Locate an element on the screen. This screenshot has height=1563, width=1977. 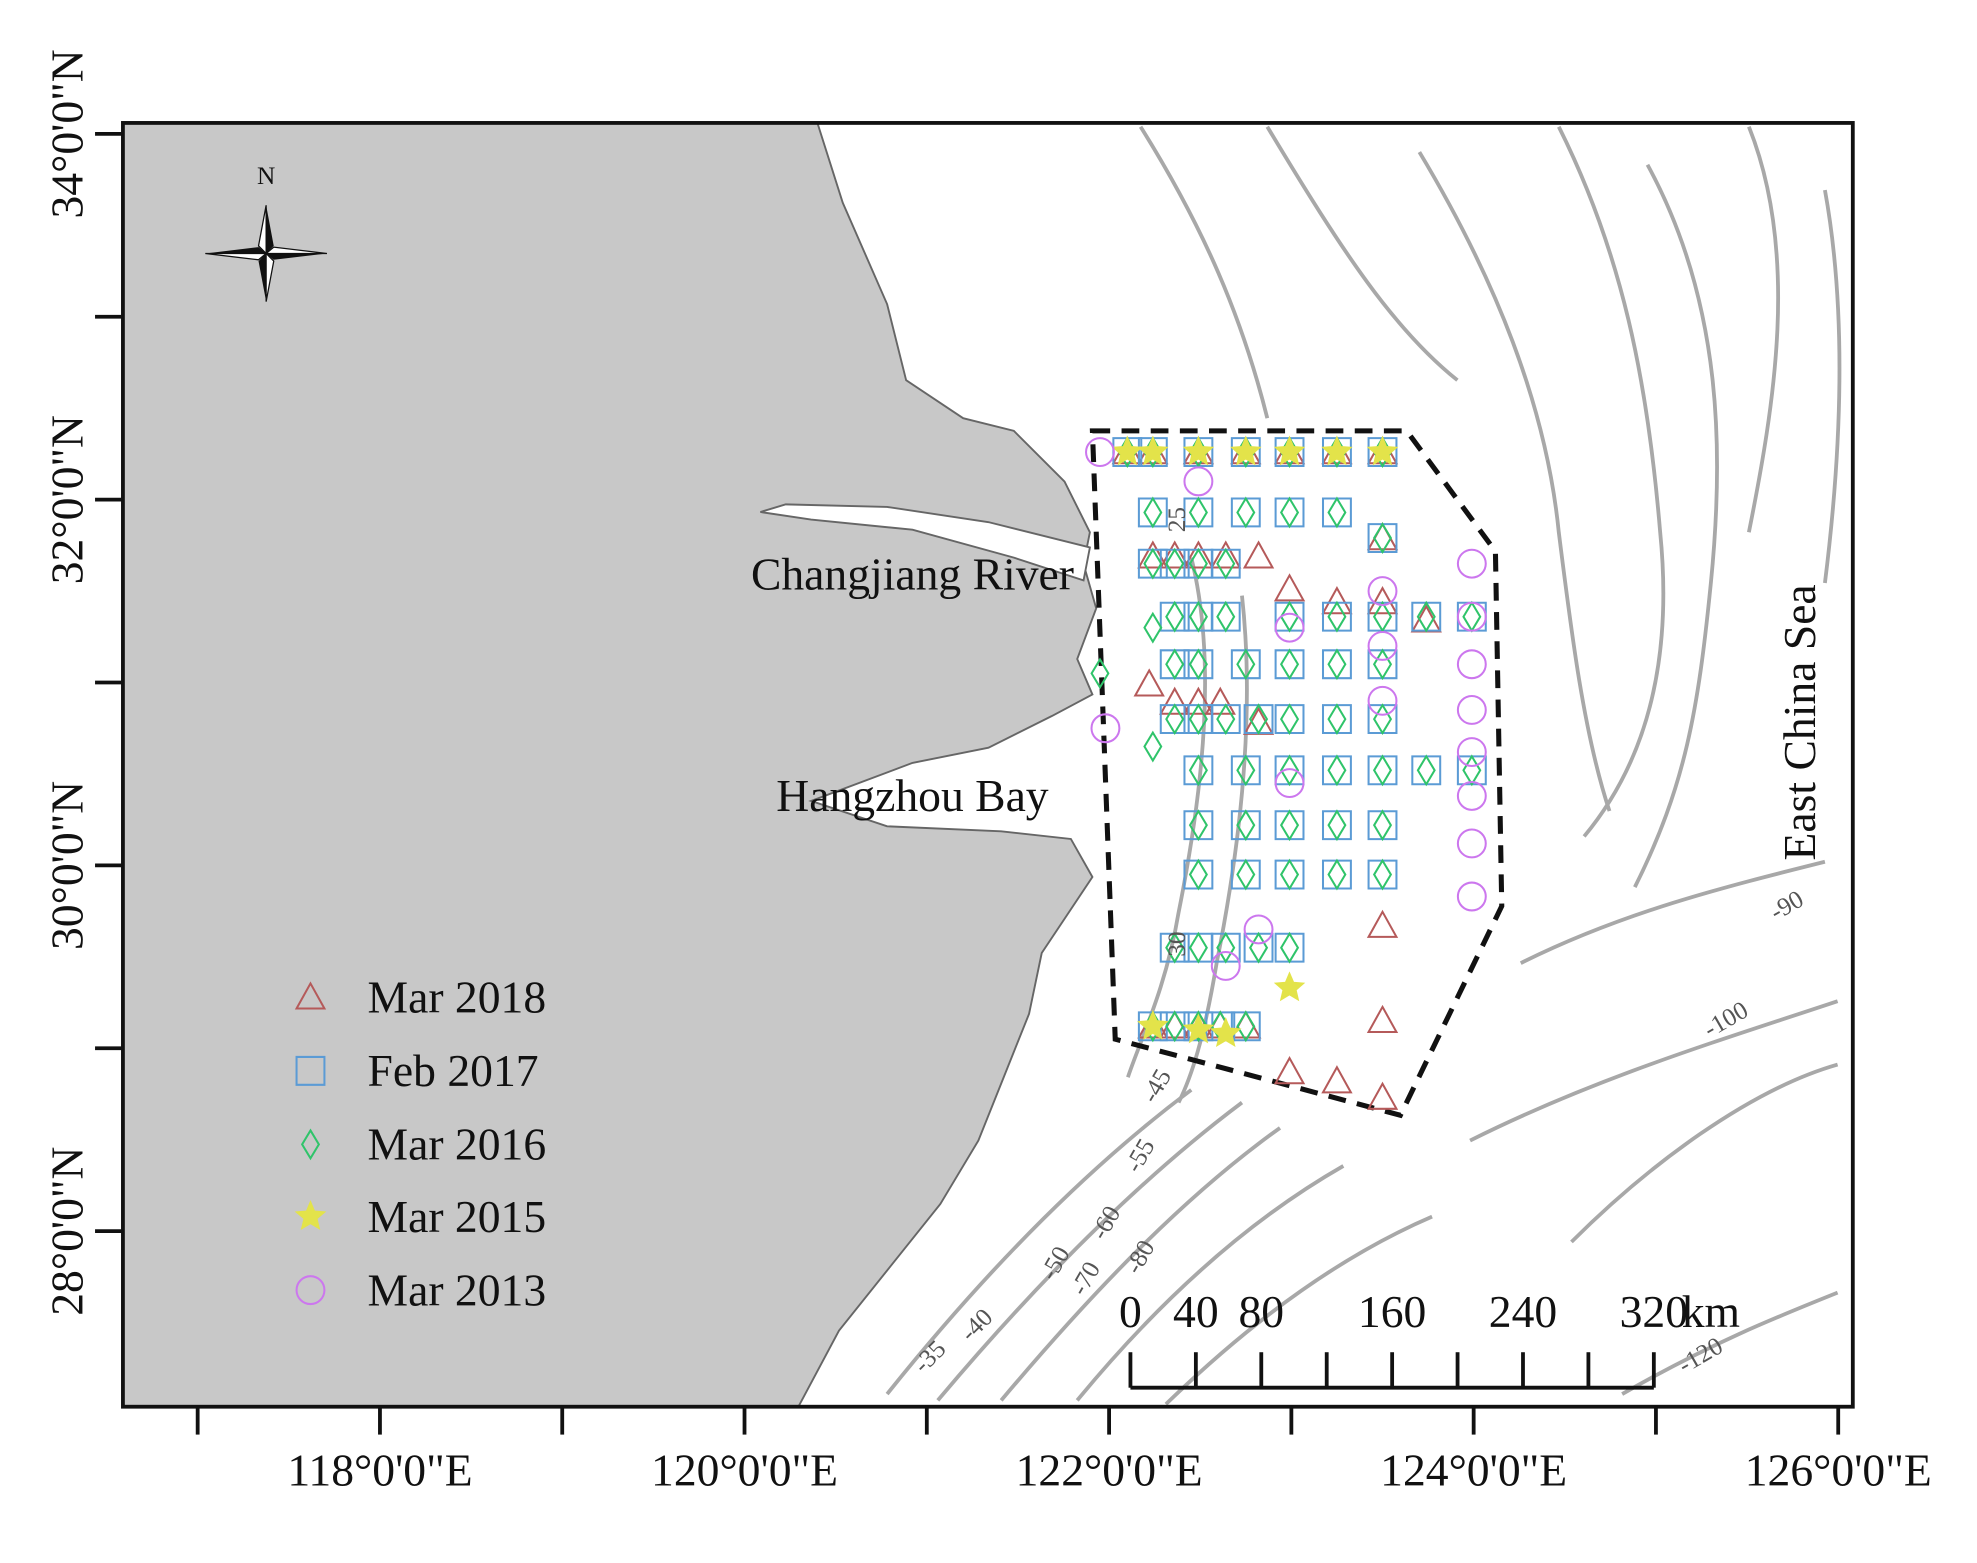
study-area is located at coordinates (1297, 773).